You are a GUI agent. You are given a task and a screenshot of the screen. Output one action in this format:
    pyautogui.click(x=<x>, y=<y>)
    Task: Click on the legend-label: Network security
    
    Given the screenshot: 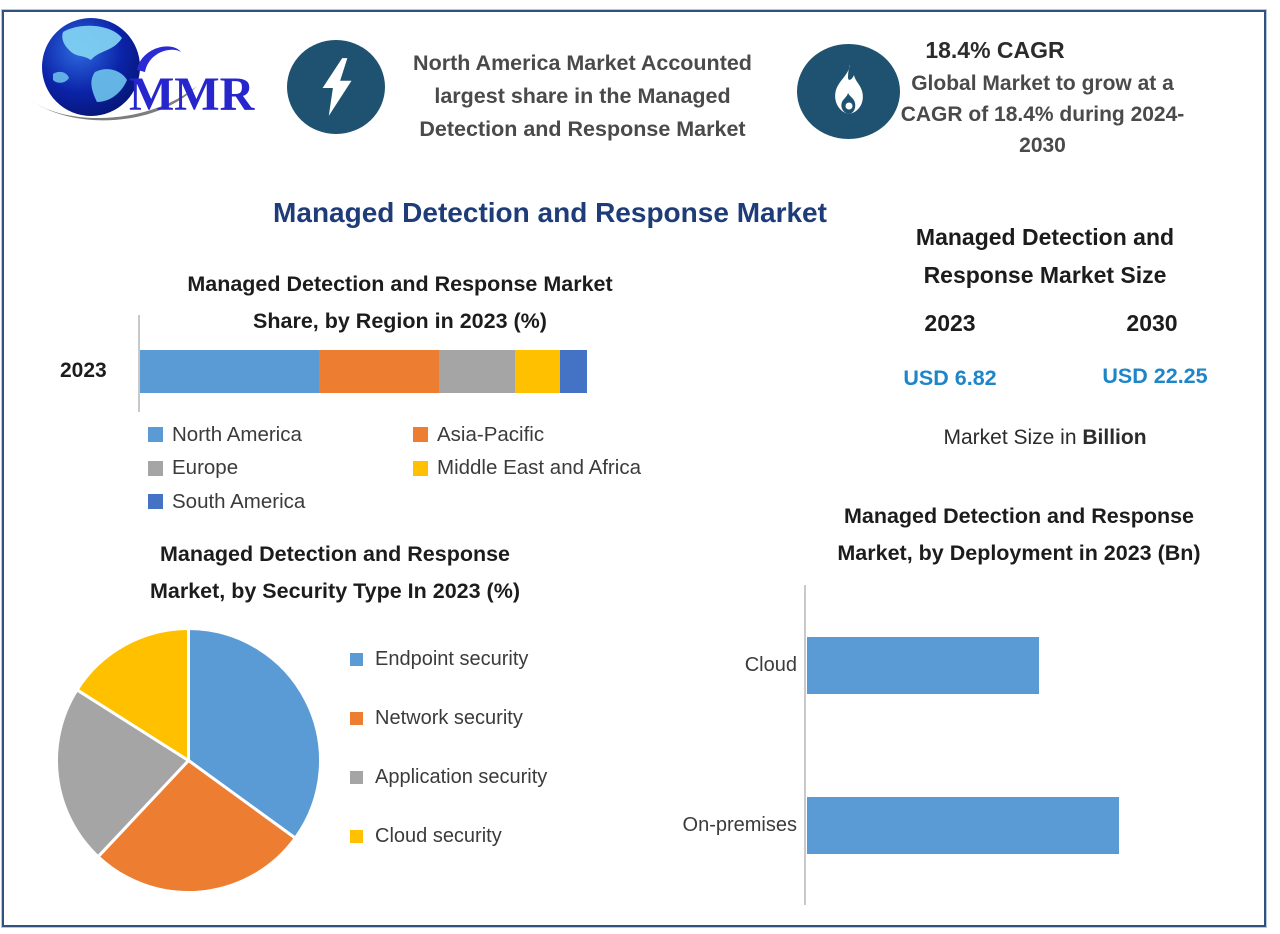 What is the action you would take?
    pyautogui.click(x=449, y=718)
    